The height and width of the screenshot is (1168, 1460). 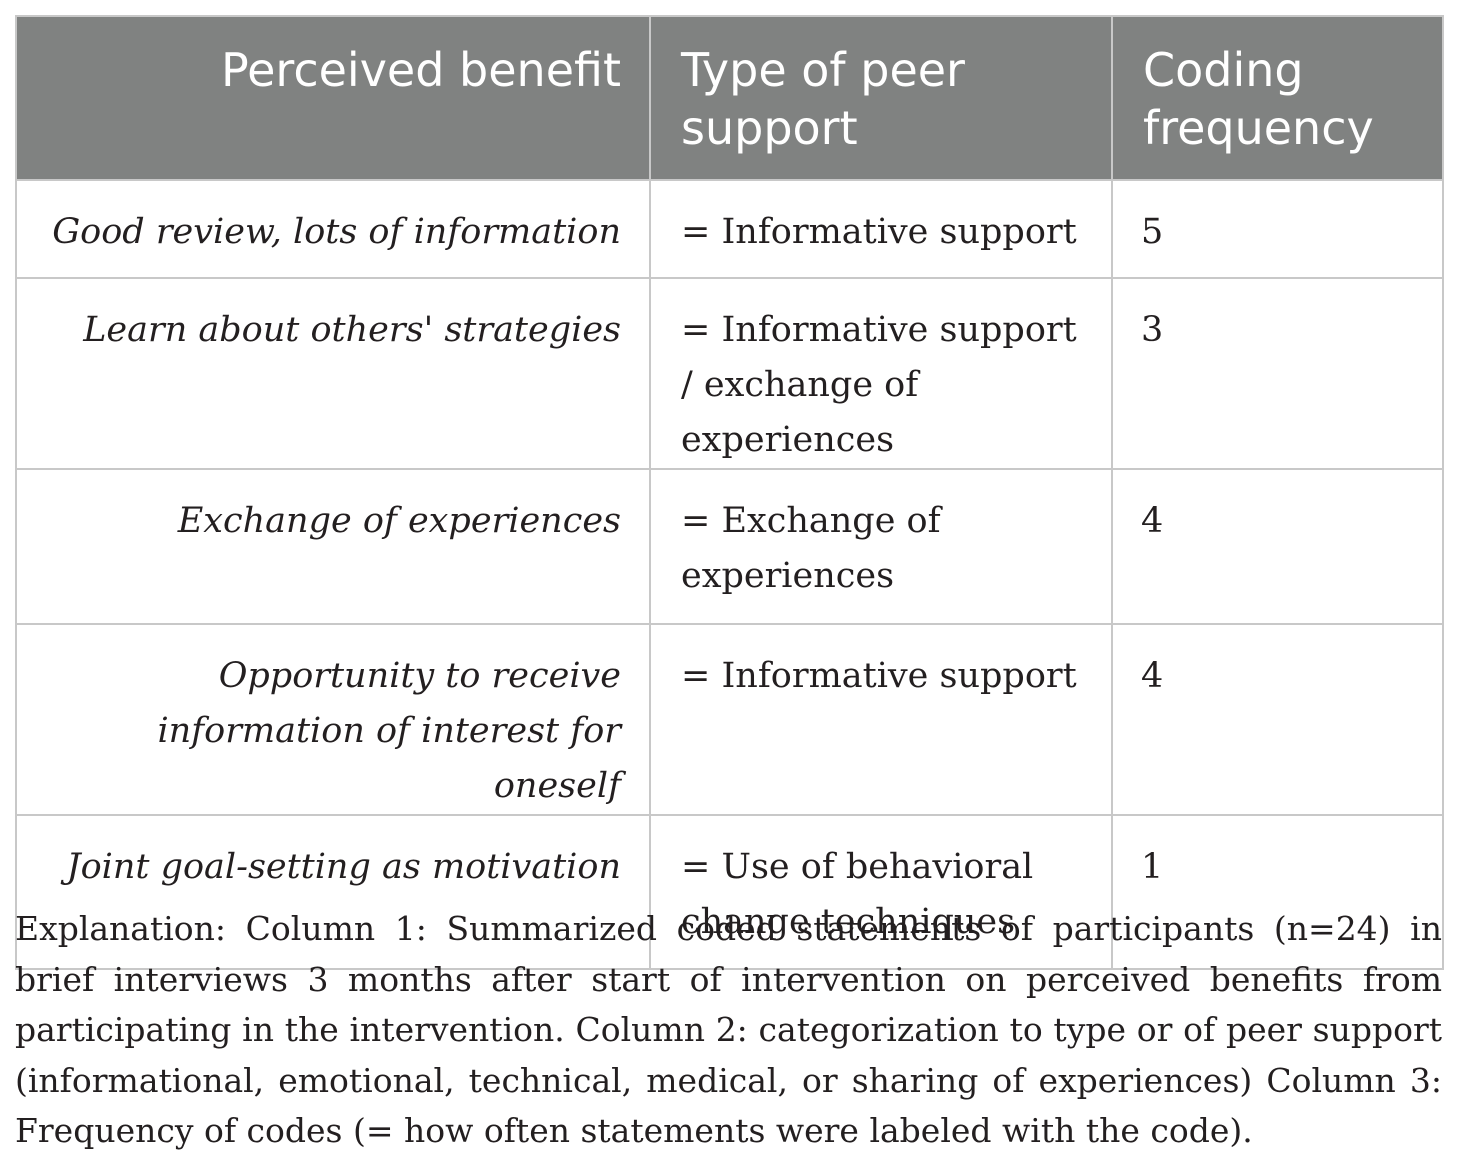 I want to click on header-coding-frequency: Coding frequency, so click(x=1277, y=98).